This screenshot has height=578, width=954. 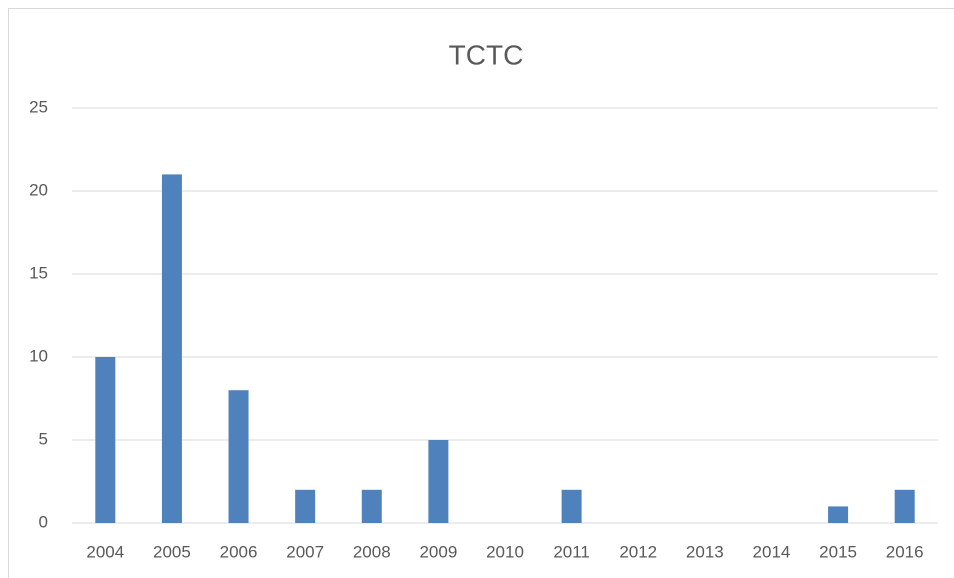 What do you see at coordinates (38, 272) in the screenshot?
I see `y-tick-label: 15` at bounding box center [38, 272].